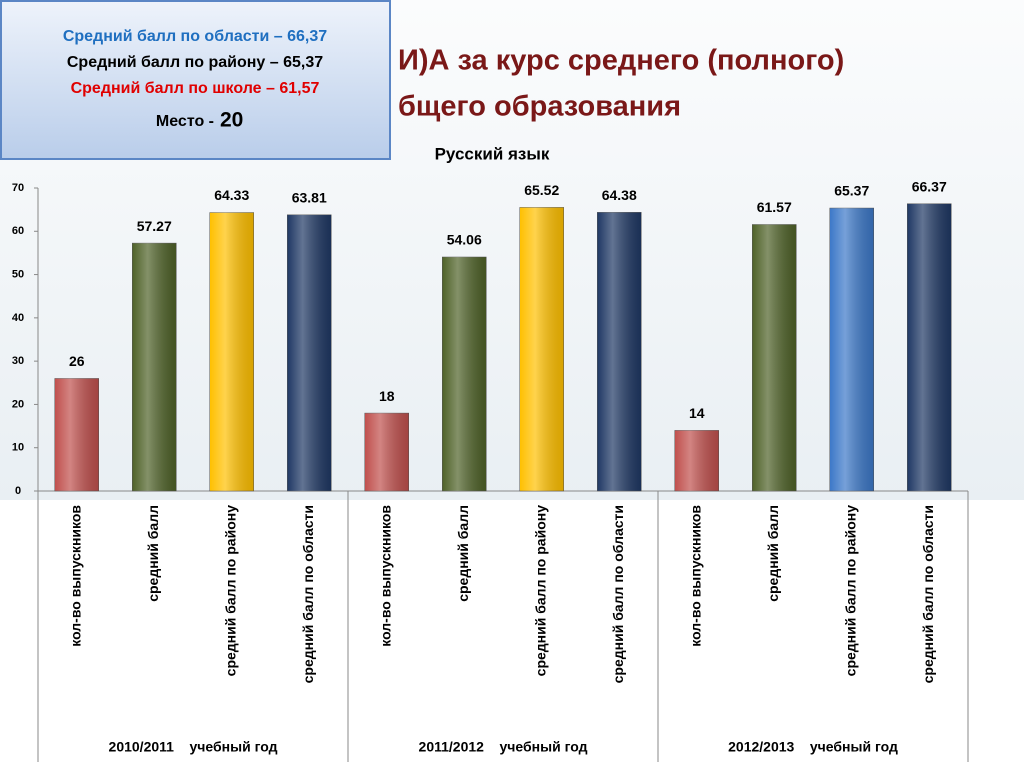 The height and width of the screenshot is (768, 1024). What do you see at coordinates (18, 274) in the screenshot?
I see `y-tick-label: 50` at bounding box center [18, 274].